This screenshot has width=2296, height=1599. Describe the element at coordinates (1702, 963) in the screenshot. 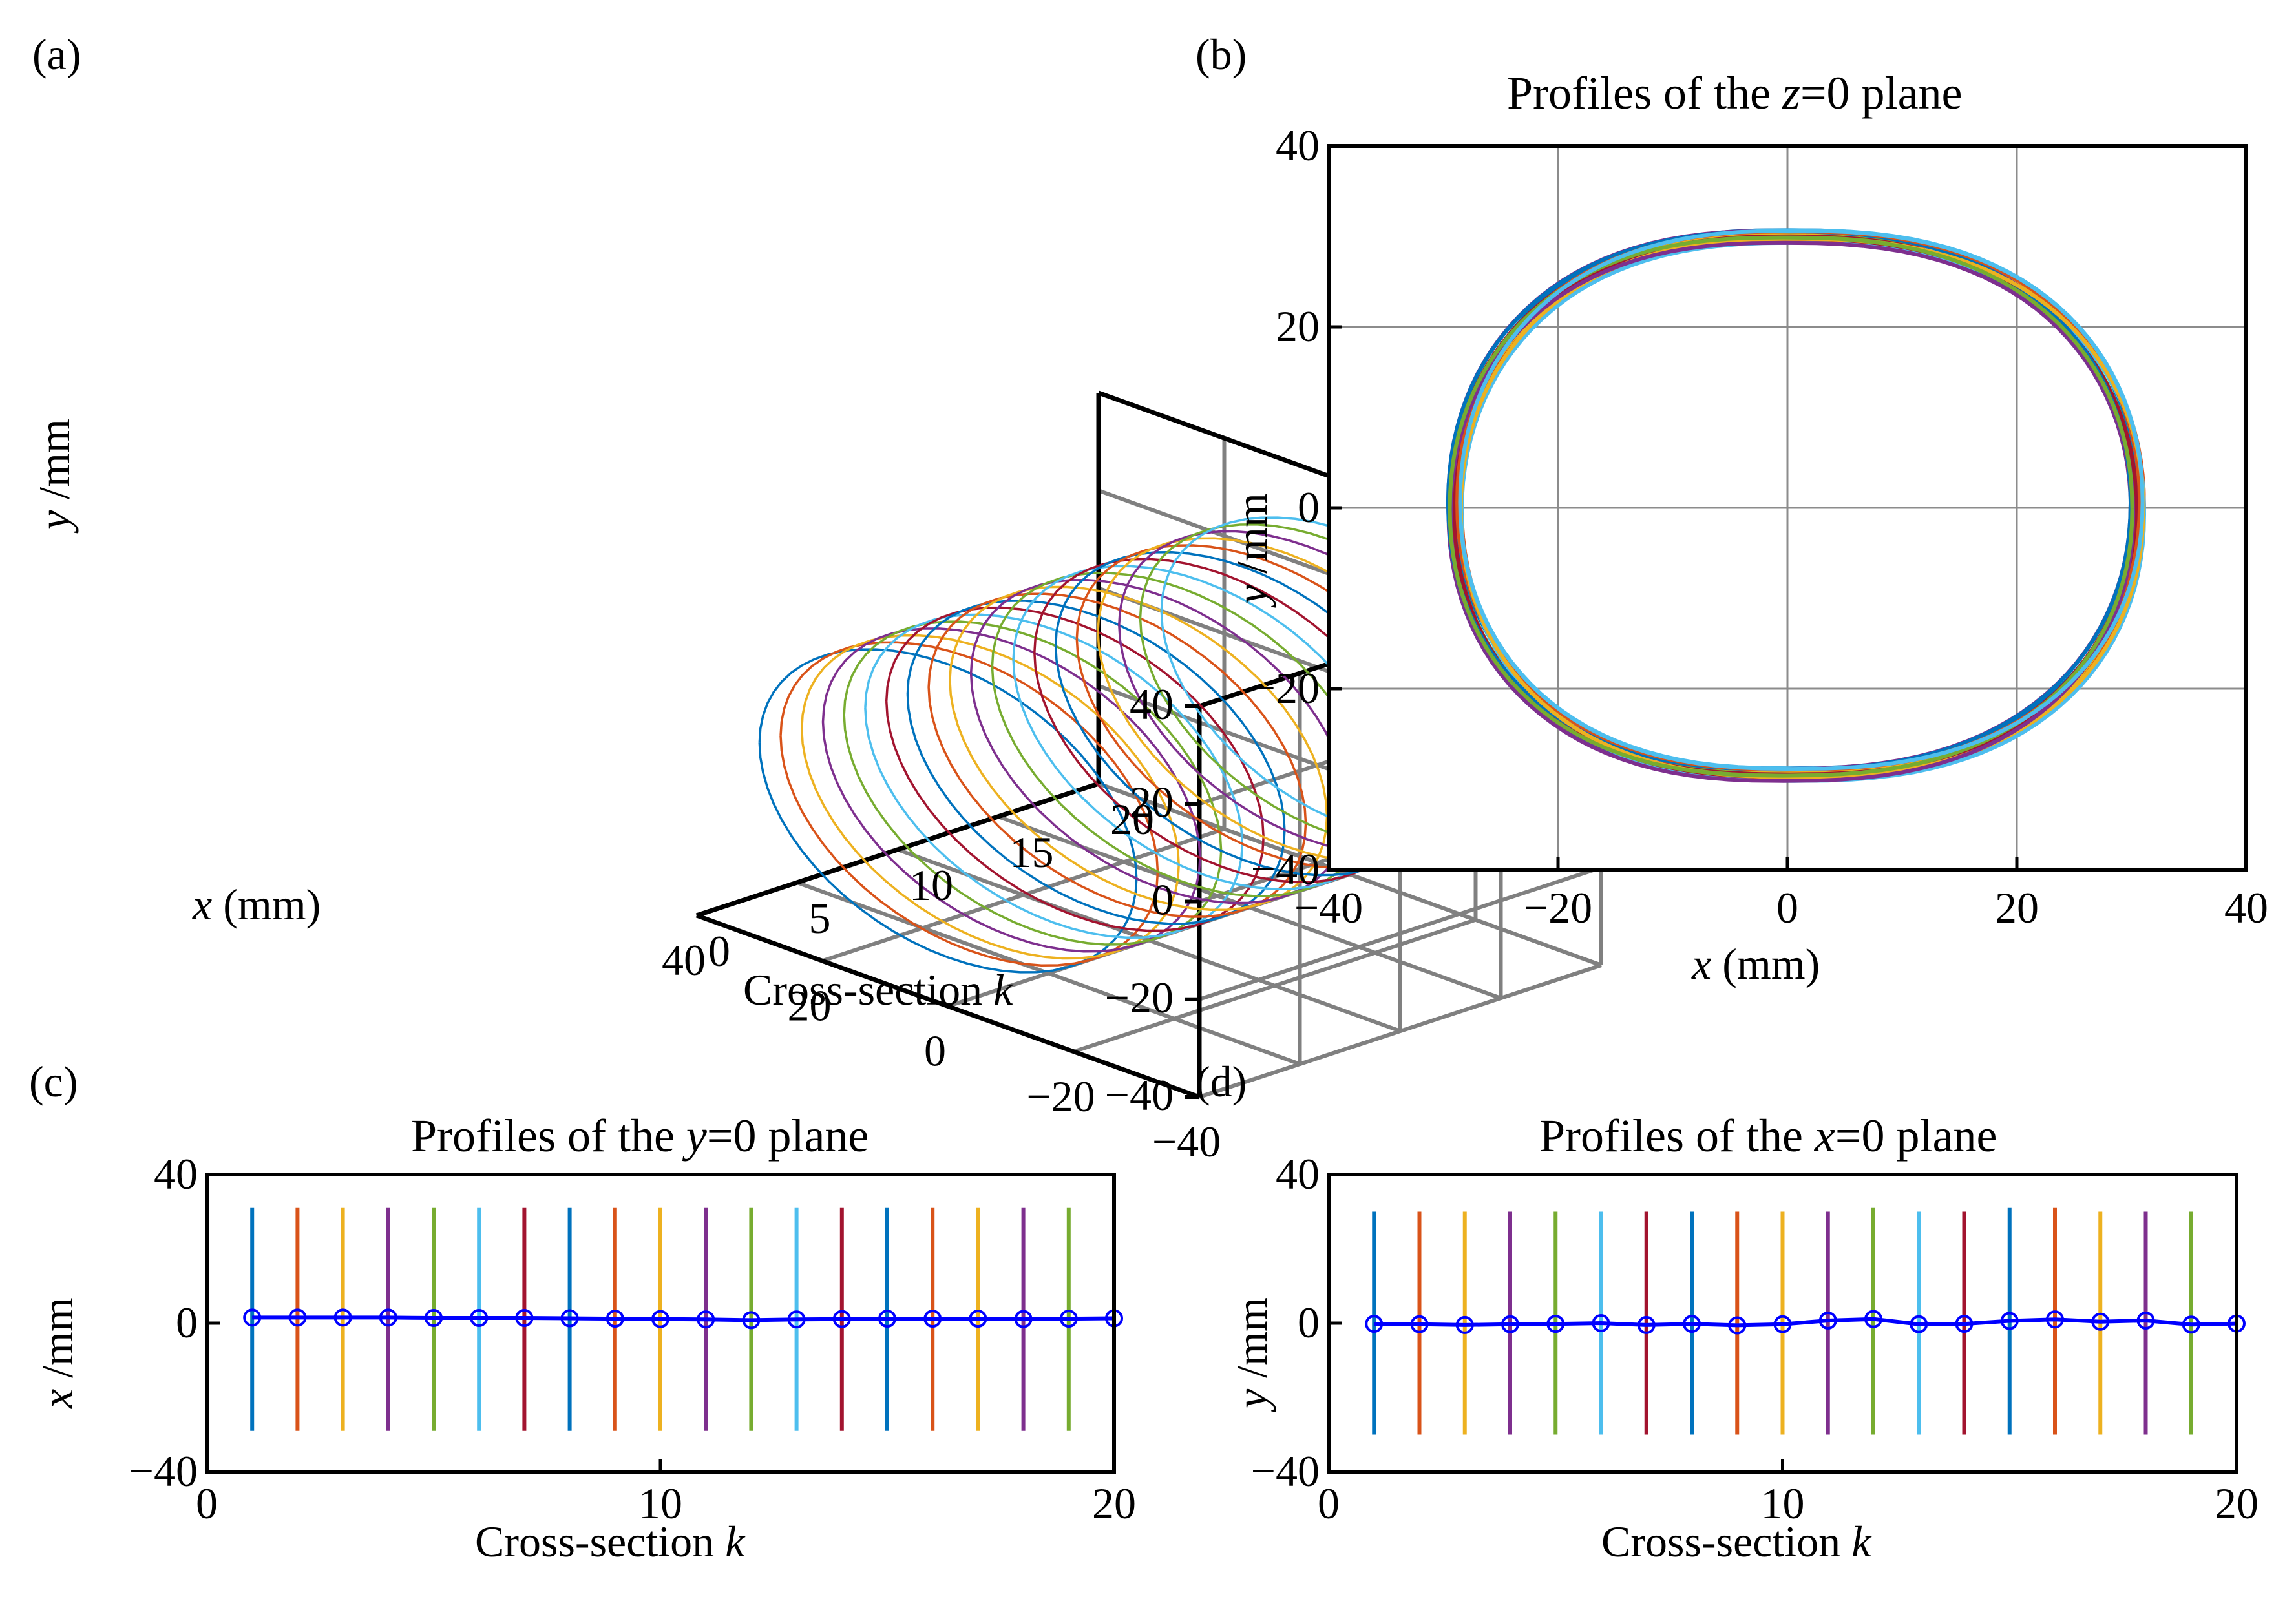

I see `panel-b-xlabel-var: x` at that location.